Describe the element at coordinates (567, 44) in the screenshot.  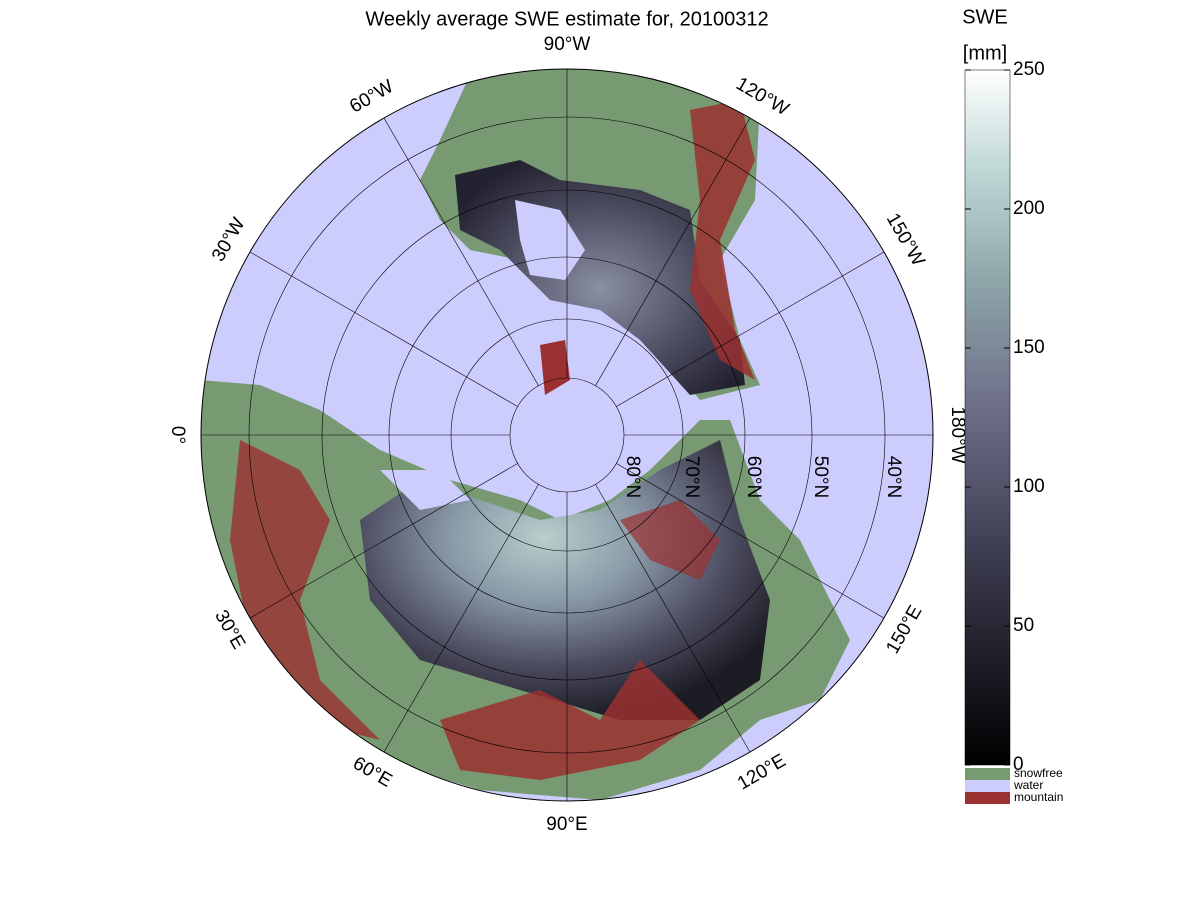
I see `meridian-label: 90°W` at that location.